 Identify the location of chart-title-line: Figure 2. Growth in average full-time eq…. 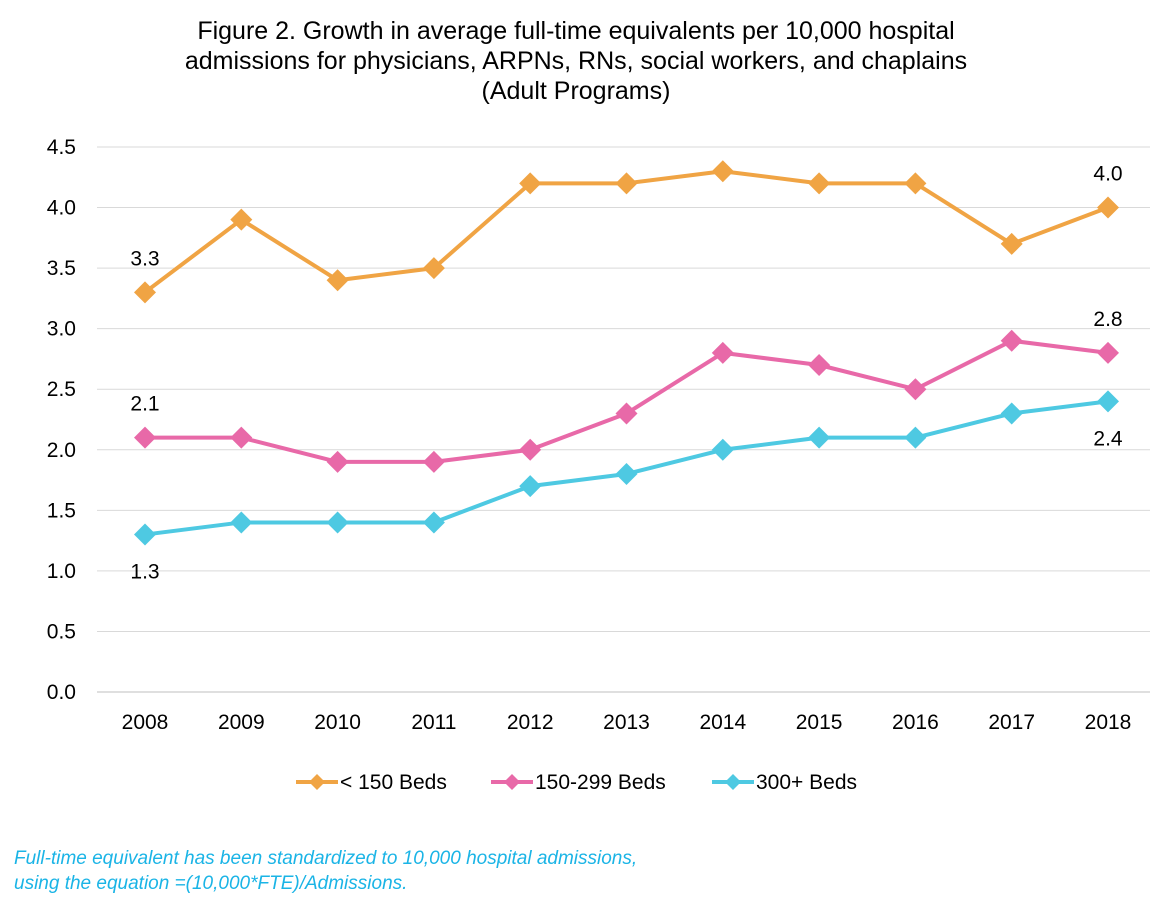
(576, 31).